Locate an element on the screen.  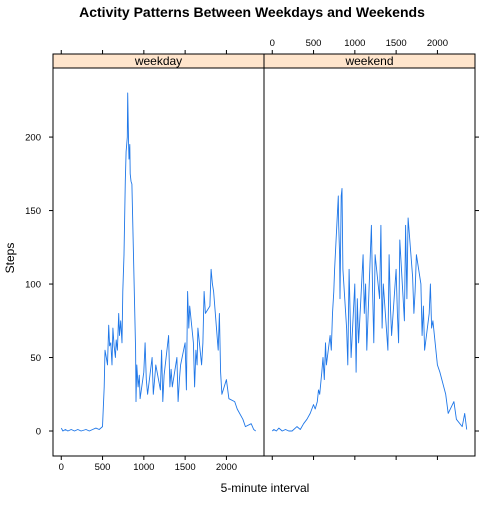
y-tick-label: 200 is located at coordinates (33, 138).